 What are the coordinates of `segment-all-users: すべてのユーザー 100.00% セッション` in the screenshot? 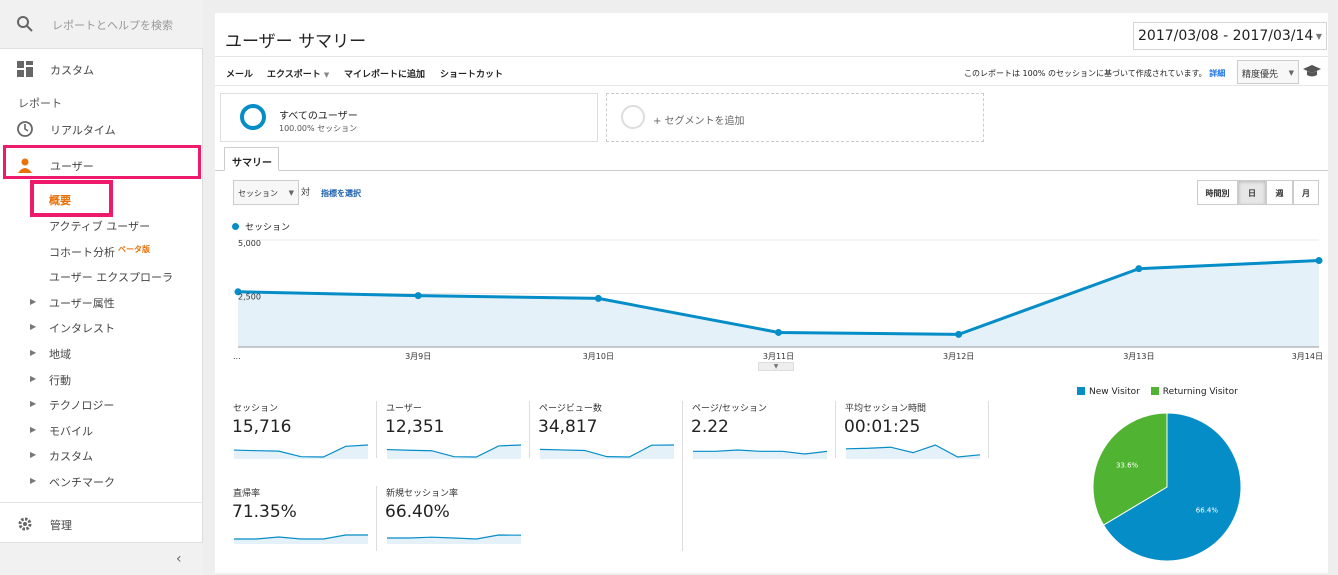 It's located at (409, 117).